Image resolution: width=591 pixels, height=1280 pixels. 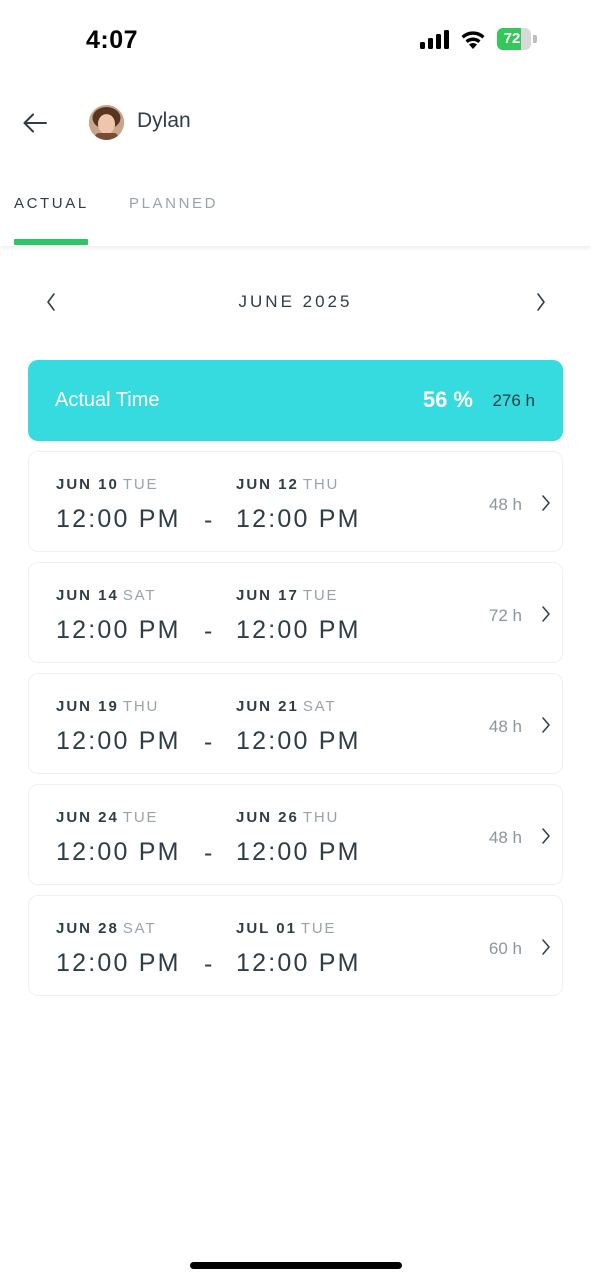 What do you see at coordinates (87, 817) in the screenshot?
I see `start-date-value: JUN 24` at bounding box center [87, 817].